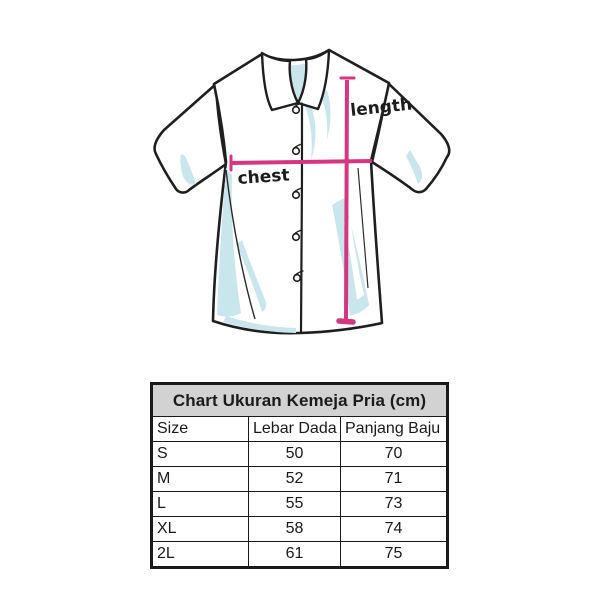 The width and height of the screenshot is (600, 600). I want to click on collar-left-flap, so click(280, 81).